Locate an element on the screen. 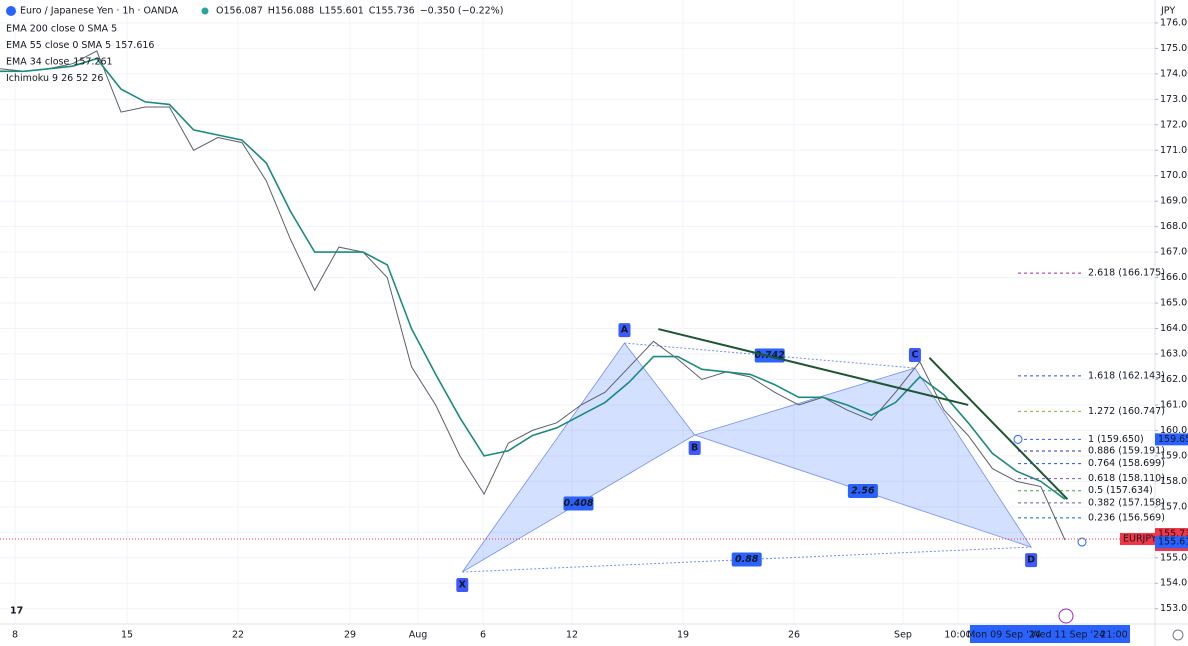 This screenshot has width=1188, height=646. y-tick-label: 159.00 is located at coordinates (1174, 455).